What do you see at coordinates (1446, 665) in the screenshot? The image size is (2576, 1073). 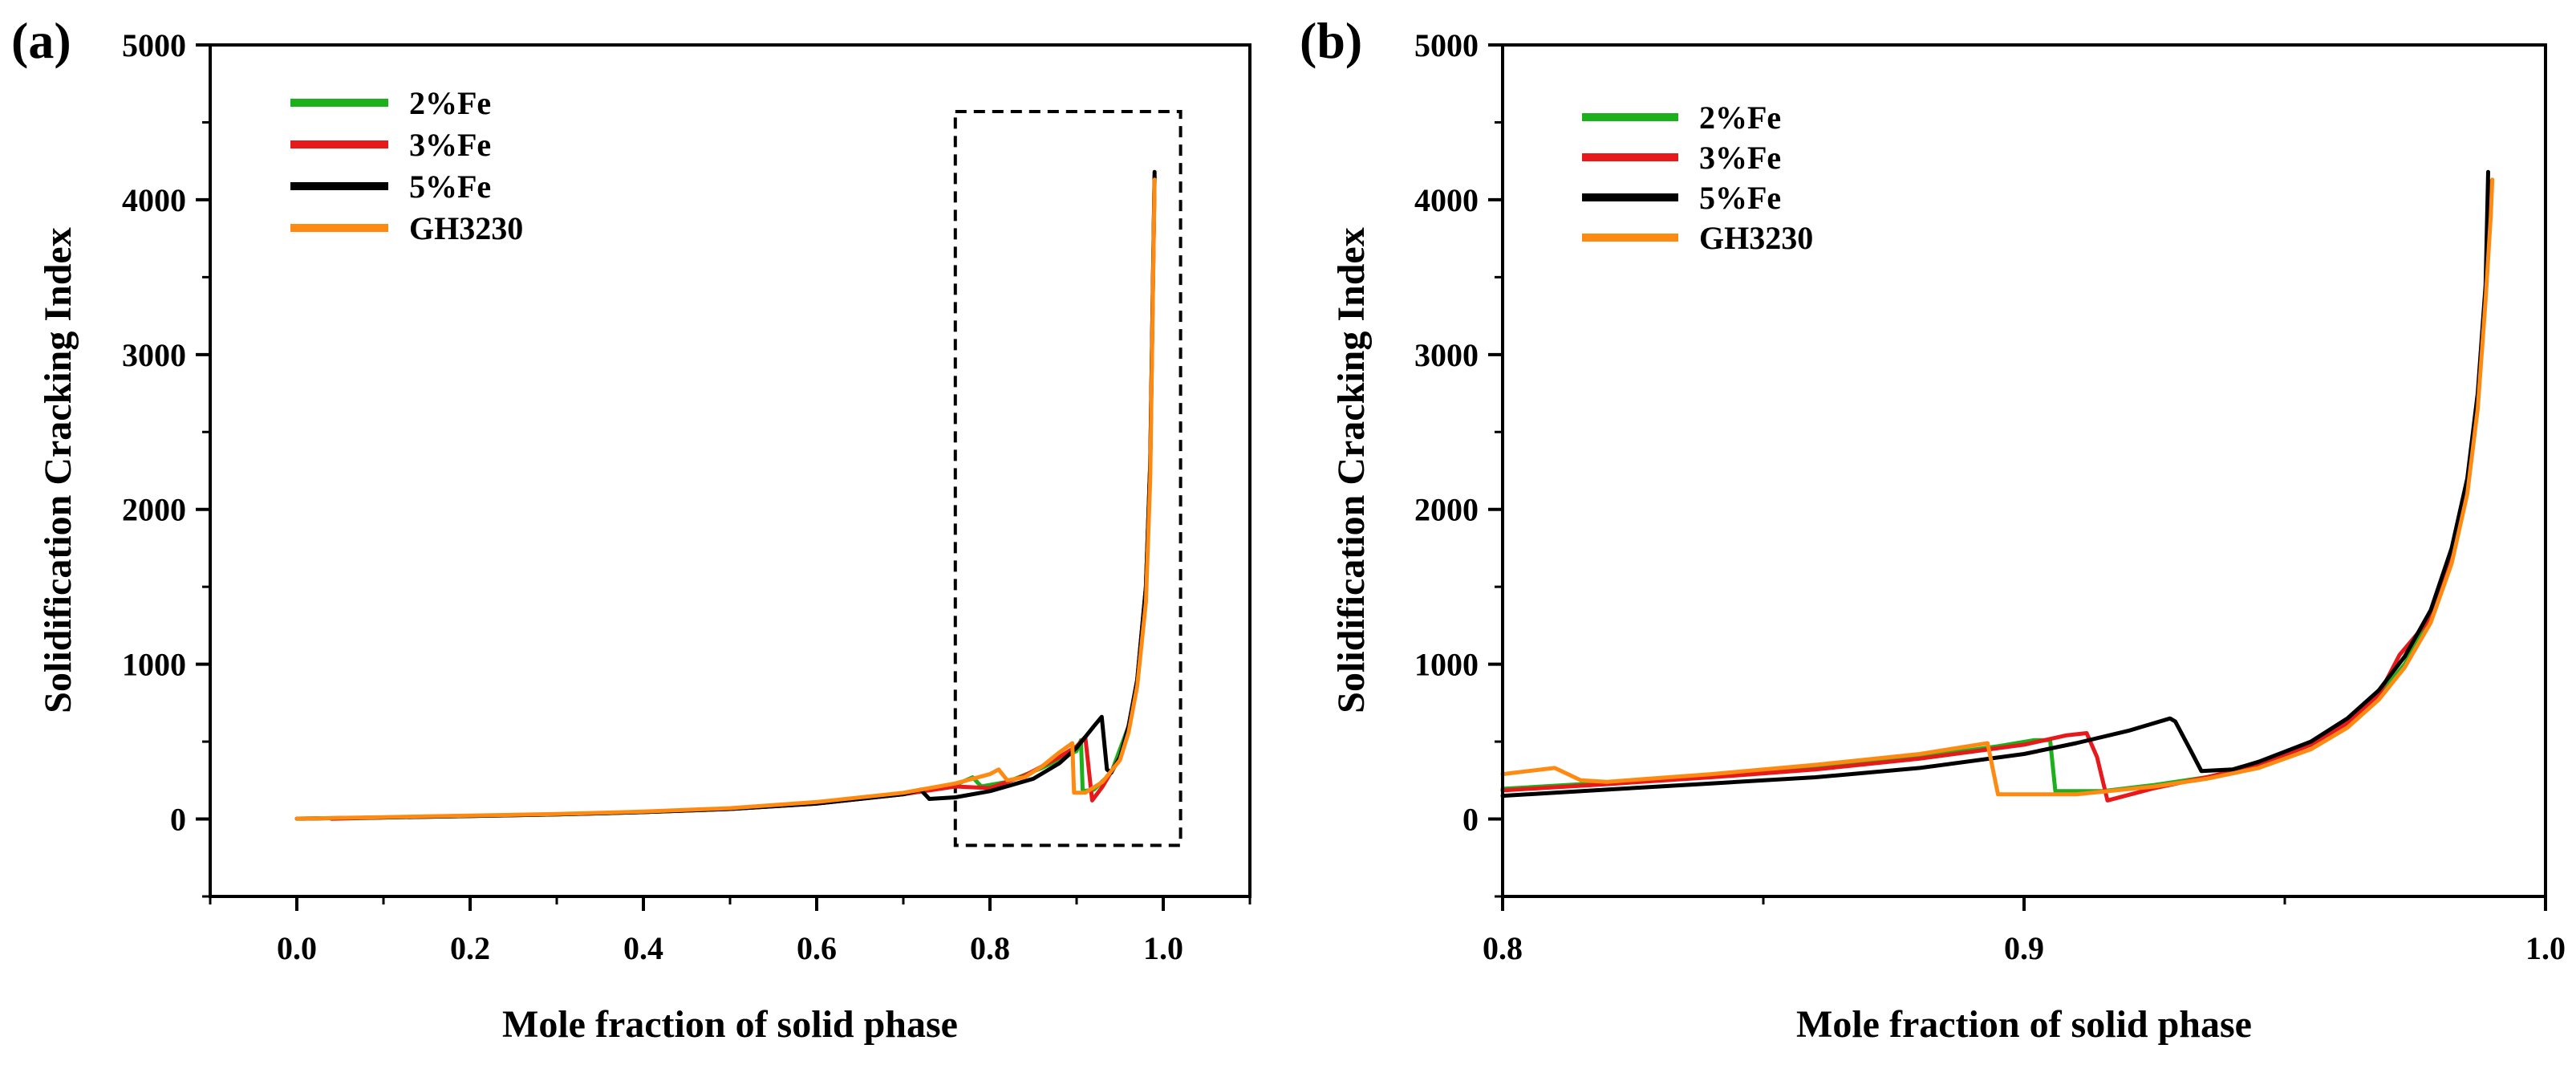 I see `panel-b-y-tick-label-1: 1000` at bounding box center [1446, 665].